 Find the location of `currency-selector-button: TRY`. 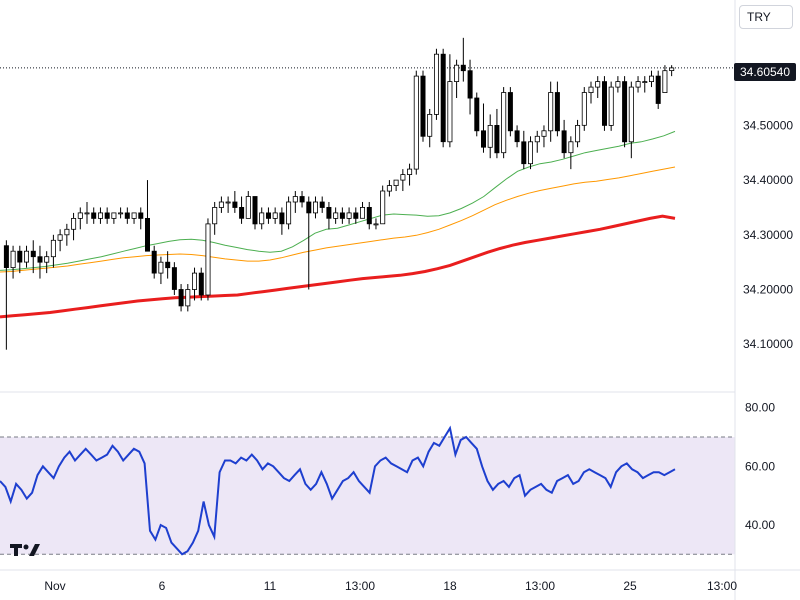

currency-selector-button: TRY is located at coordinates (766, 17).